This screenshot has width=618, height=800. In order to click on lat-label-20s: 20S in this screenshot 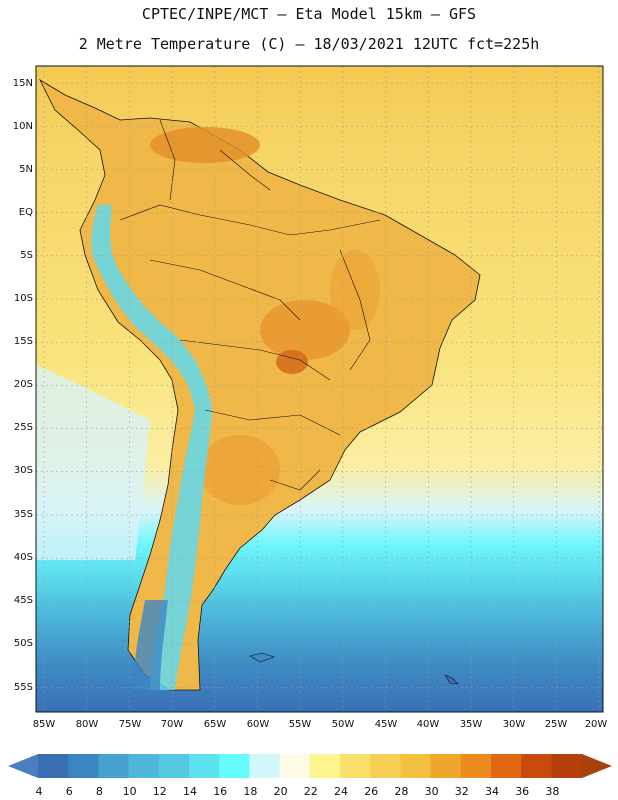, I will do `click(23, 384)`.